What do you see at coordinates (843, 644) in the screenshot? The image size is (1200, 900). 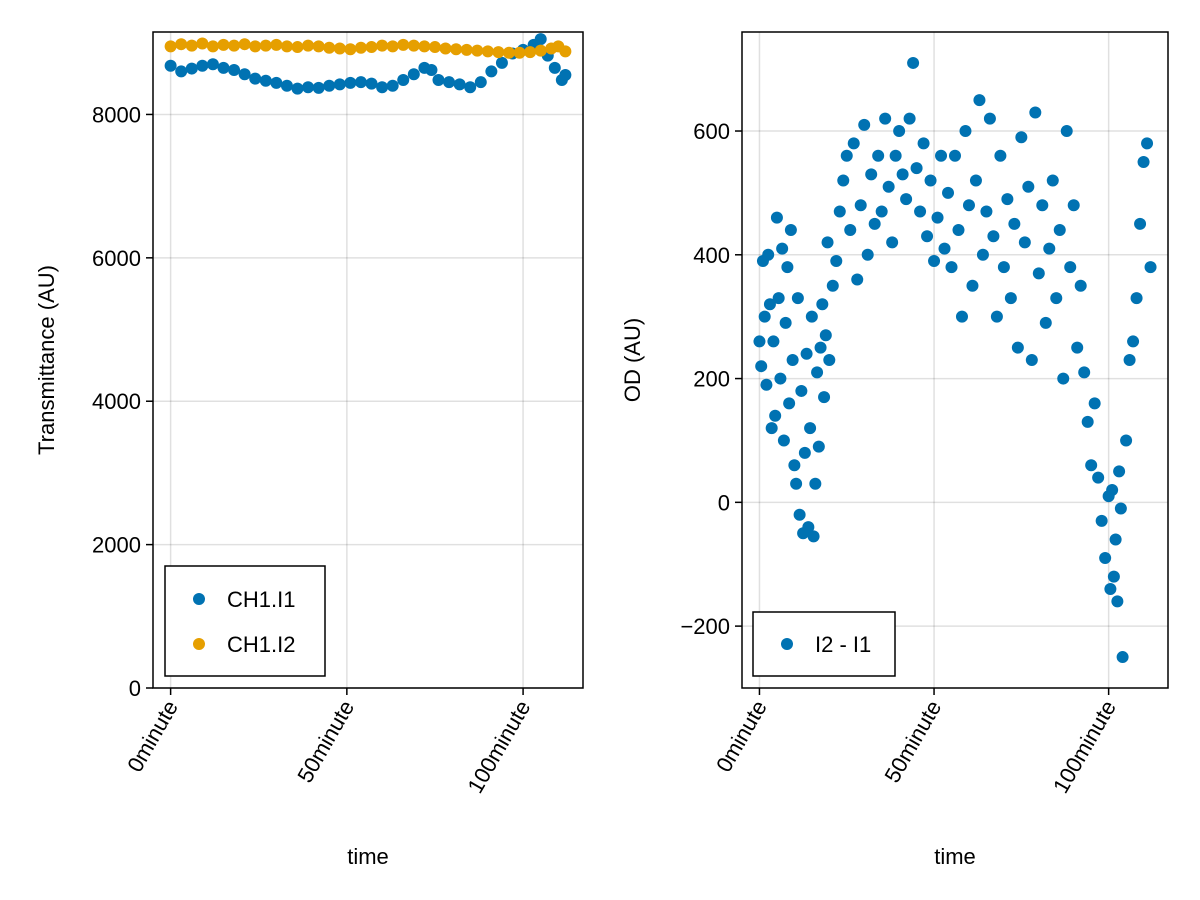 I see `legend-label-i2-minus-i1: I2 - I1` at bounding box center [843, 644].